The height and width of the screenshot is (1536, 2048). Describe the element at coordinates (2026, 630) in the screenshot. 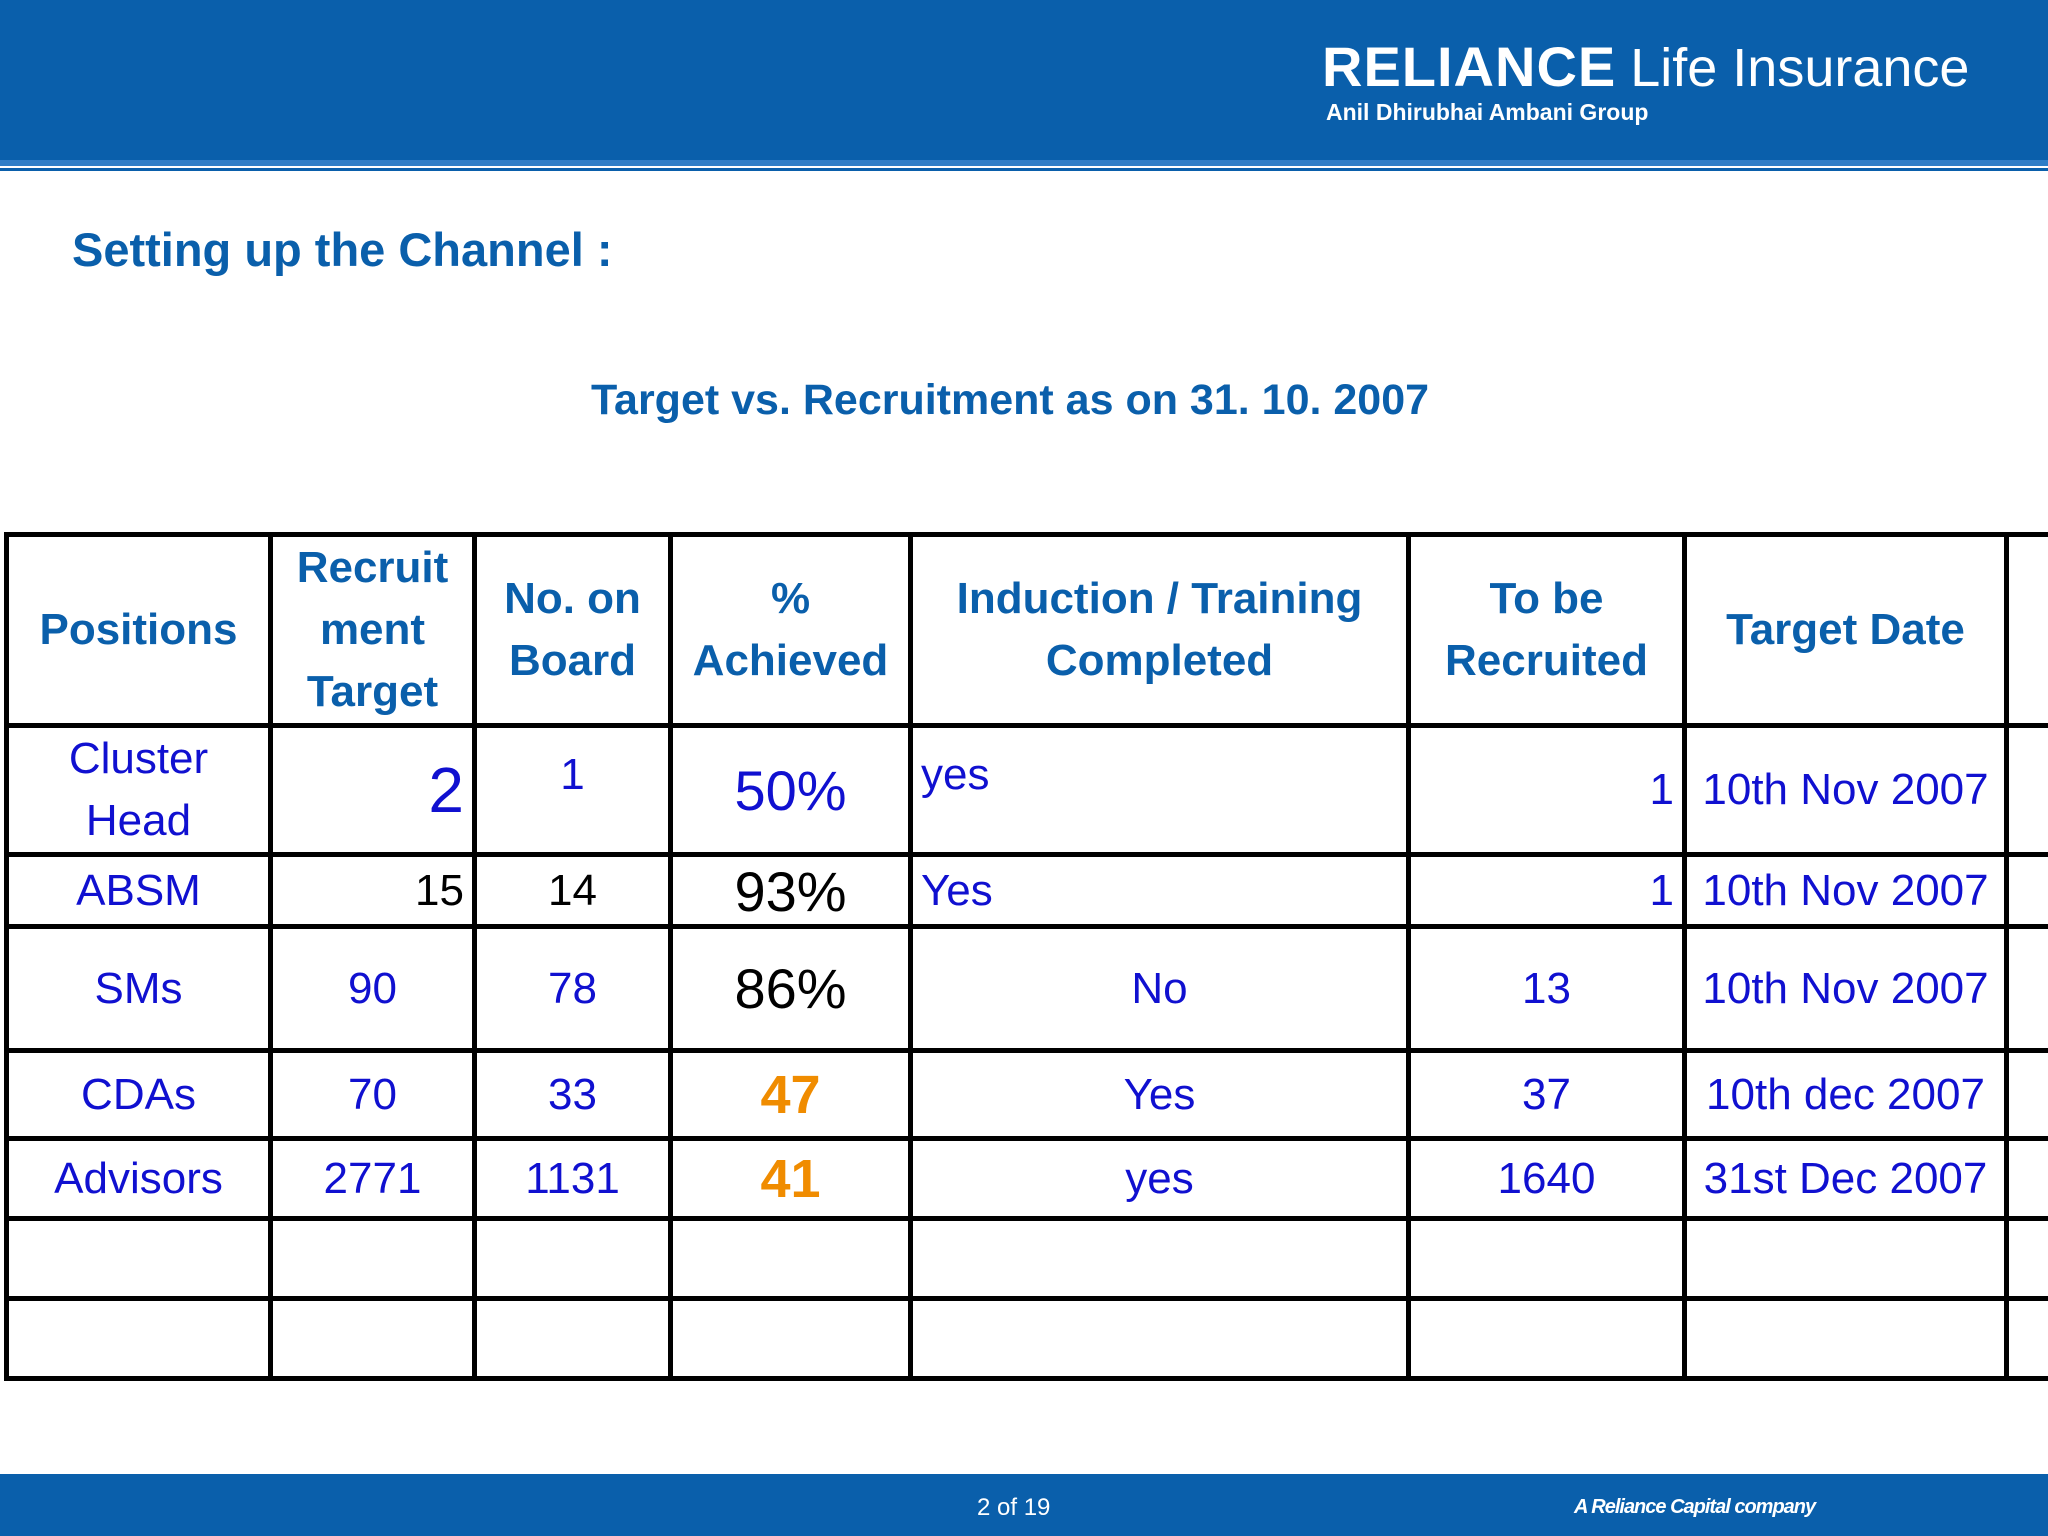

I see `col-header-extra` at that location.